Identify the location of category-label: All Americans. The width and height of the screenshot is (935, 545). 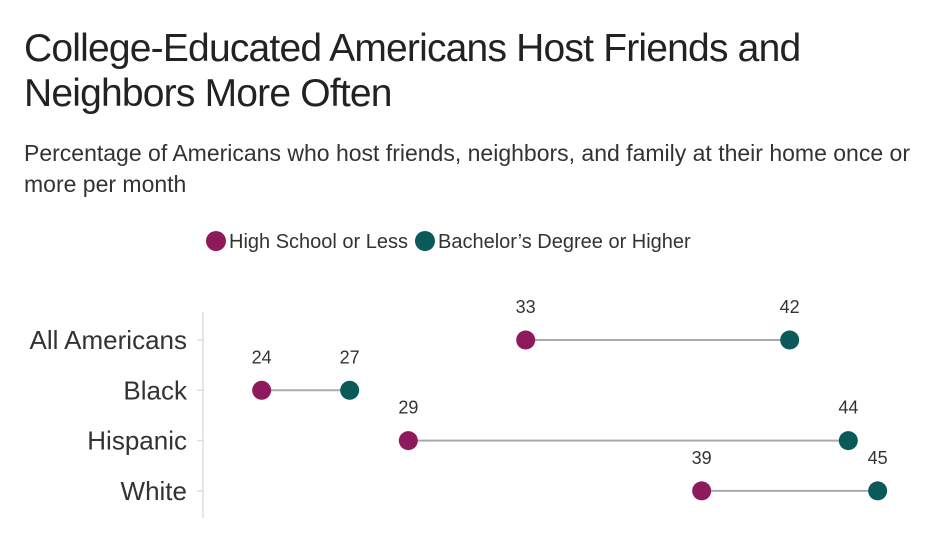
(109, 340).